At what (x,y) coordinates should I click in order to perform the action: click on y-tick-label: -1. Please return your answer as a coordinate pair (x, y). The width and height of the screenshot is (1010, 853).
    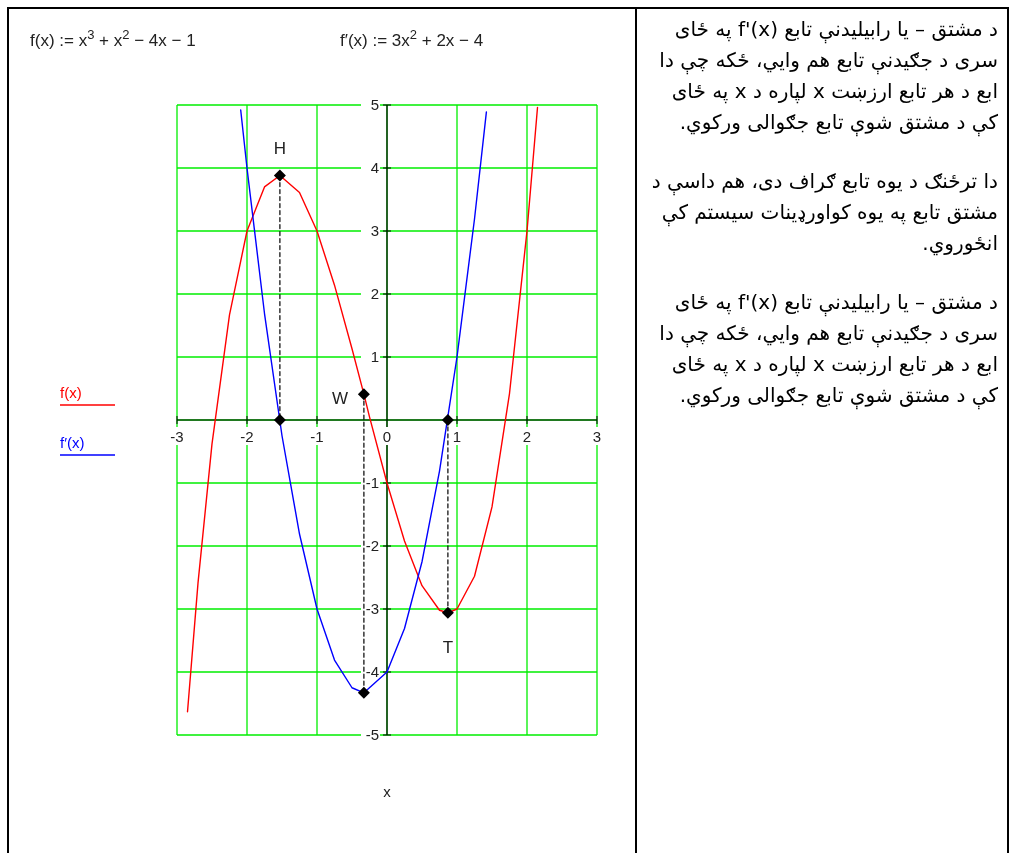
    Looking at the image, I should click on (372, 482).